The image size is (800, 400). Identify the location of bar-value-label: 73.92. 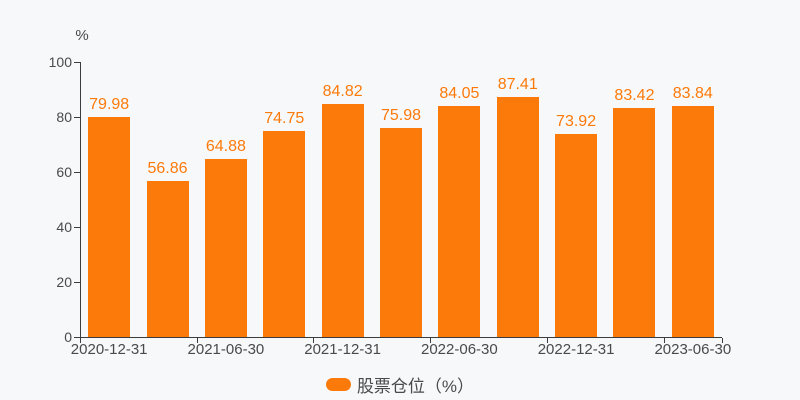
(576, 121).